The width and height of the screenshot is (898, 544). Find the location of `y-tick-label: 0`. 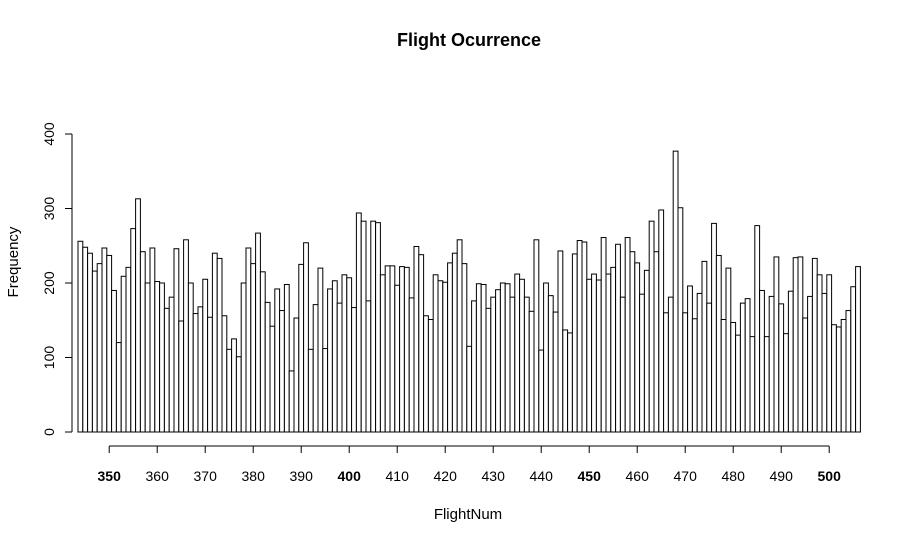

y-tick-label: 0 is located at coordinates (49, 432).